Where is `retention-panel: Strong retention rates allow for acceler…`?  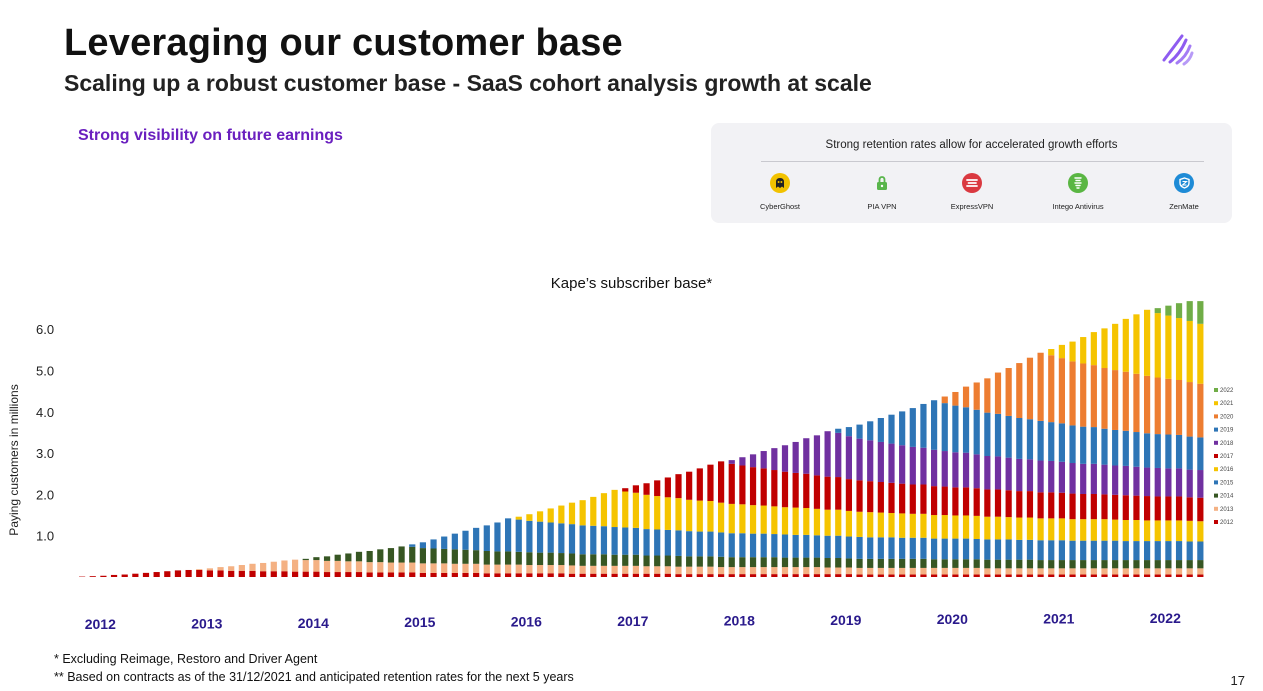
retention-panel: Strong retention rates allow for acceler… is located at coordinates (971, 173).